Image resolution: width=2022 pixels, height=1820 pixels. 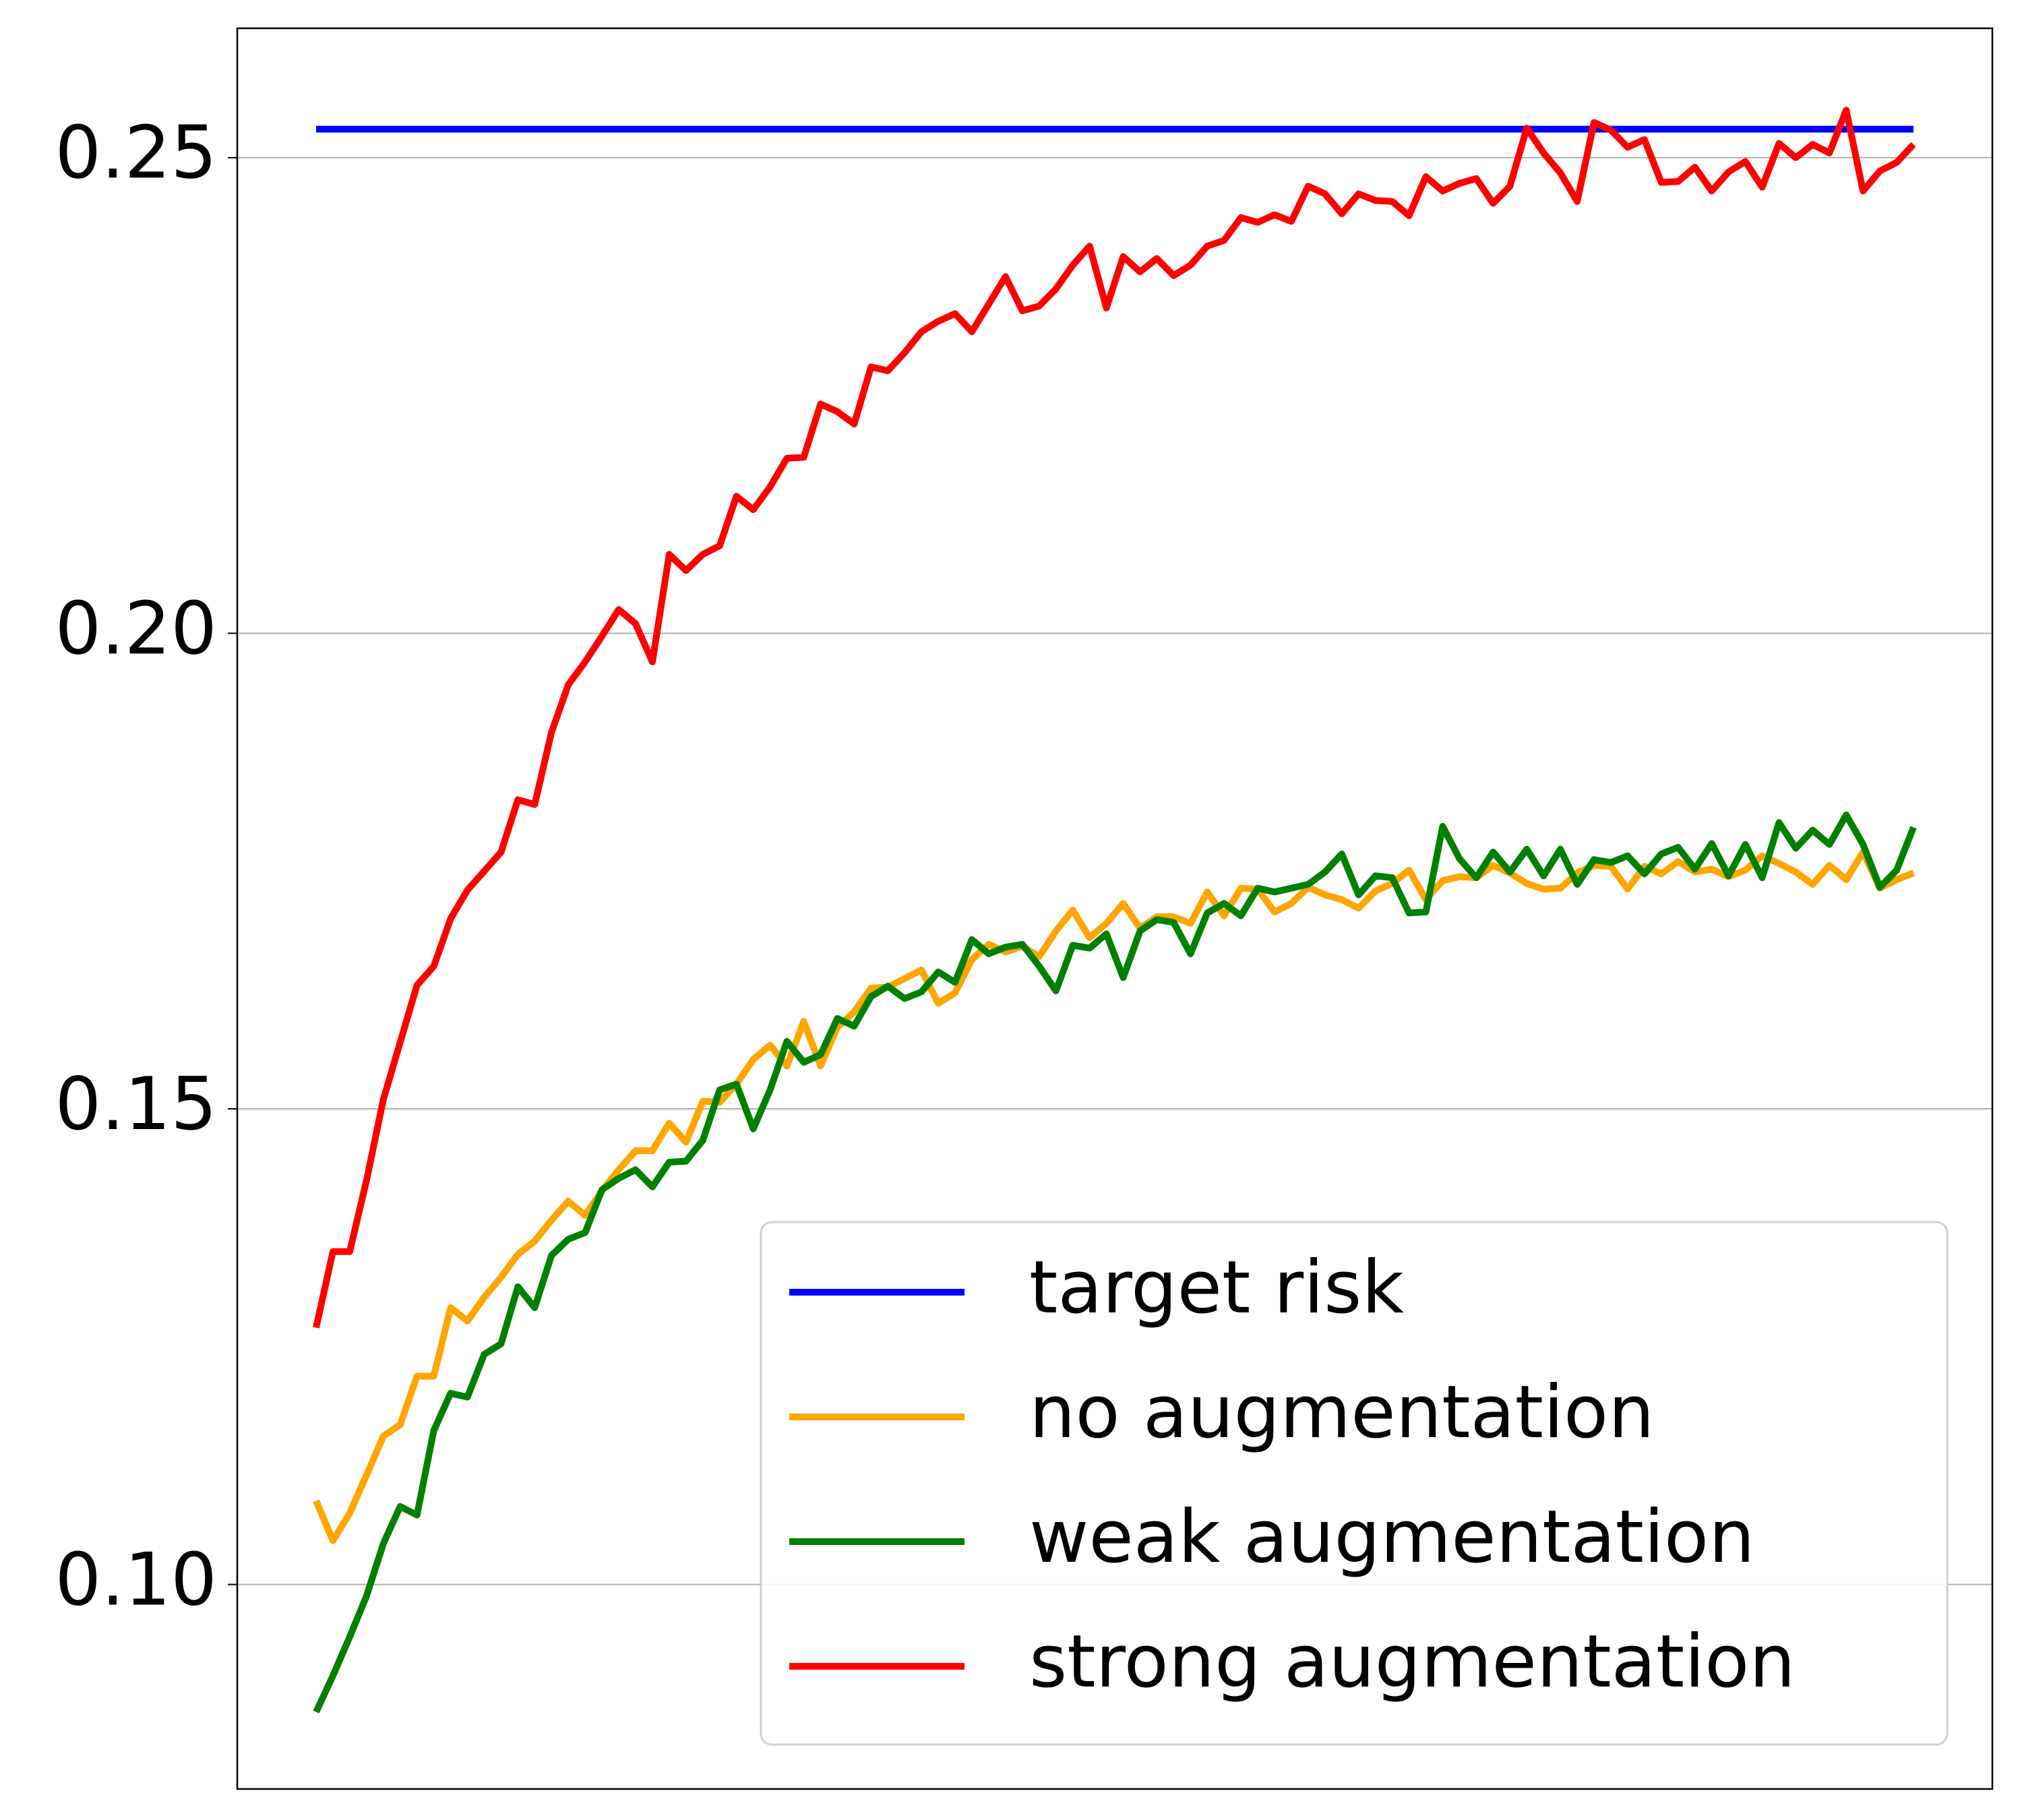 I want to click on y-tick-label: 0.10, so click(x=136, y=1580).